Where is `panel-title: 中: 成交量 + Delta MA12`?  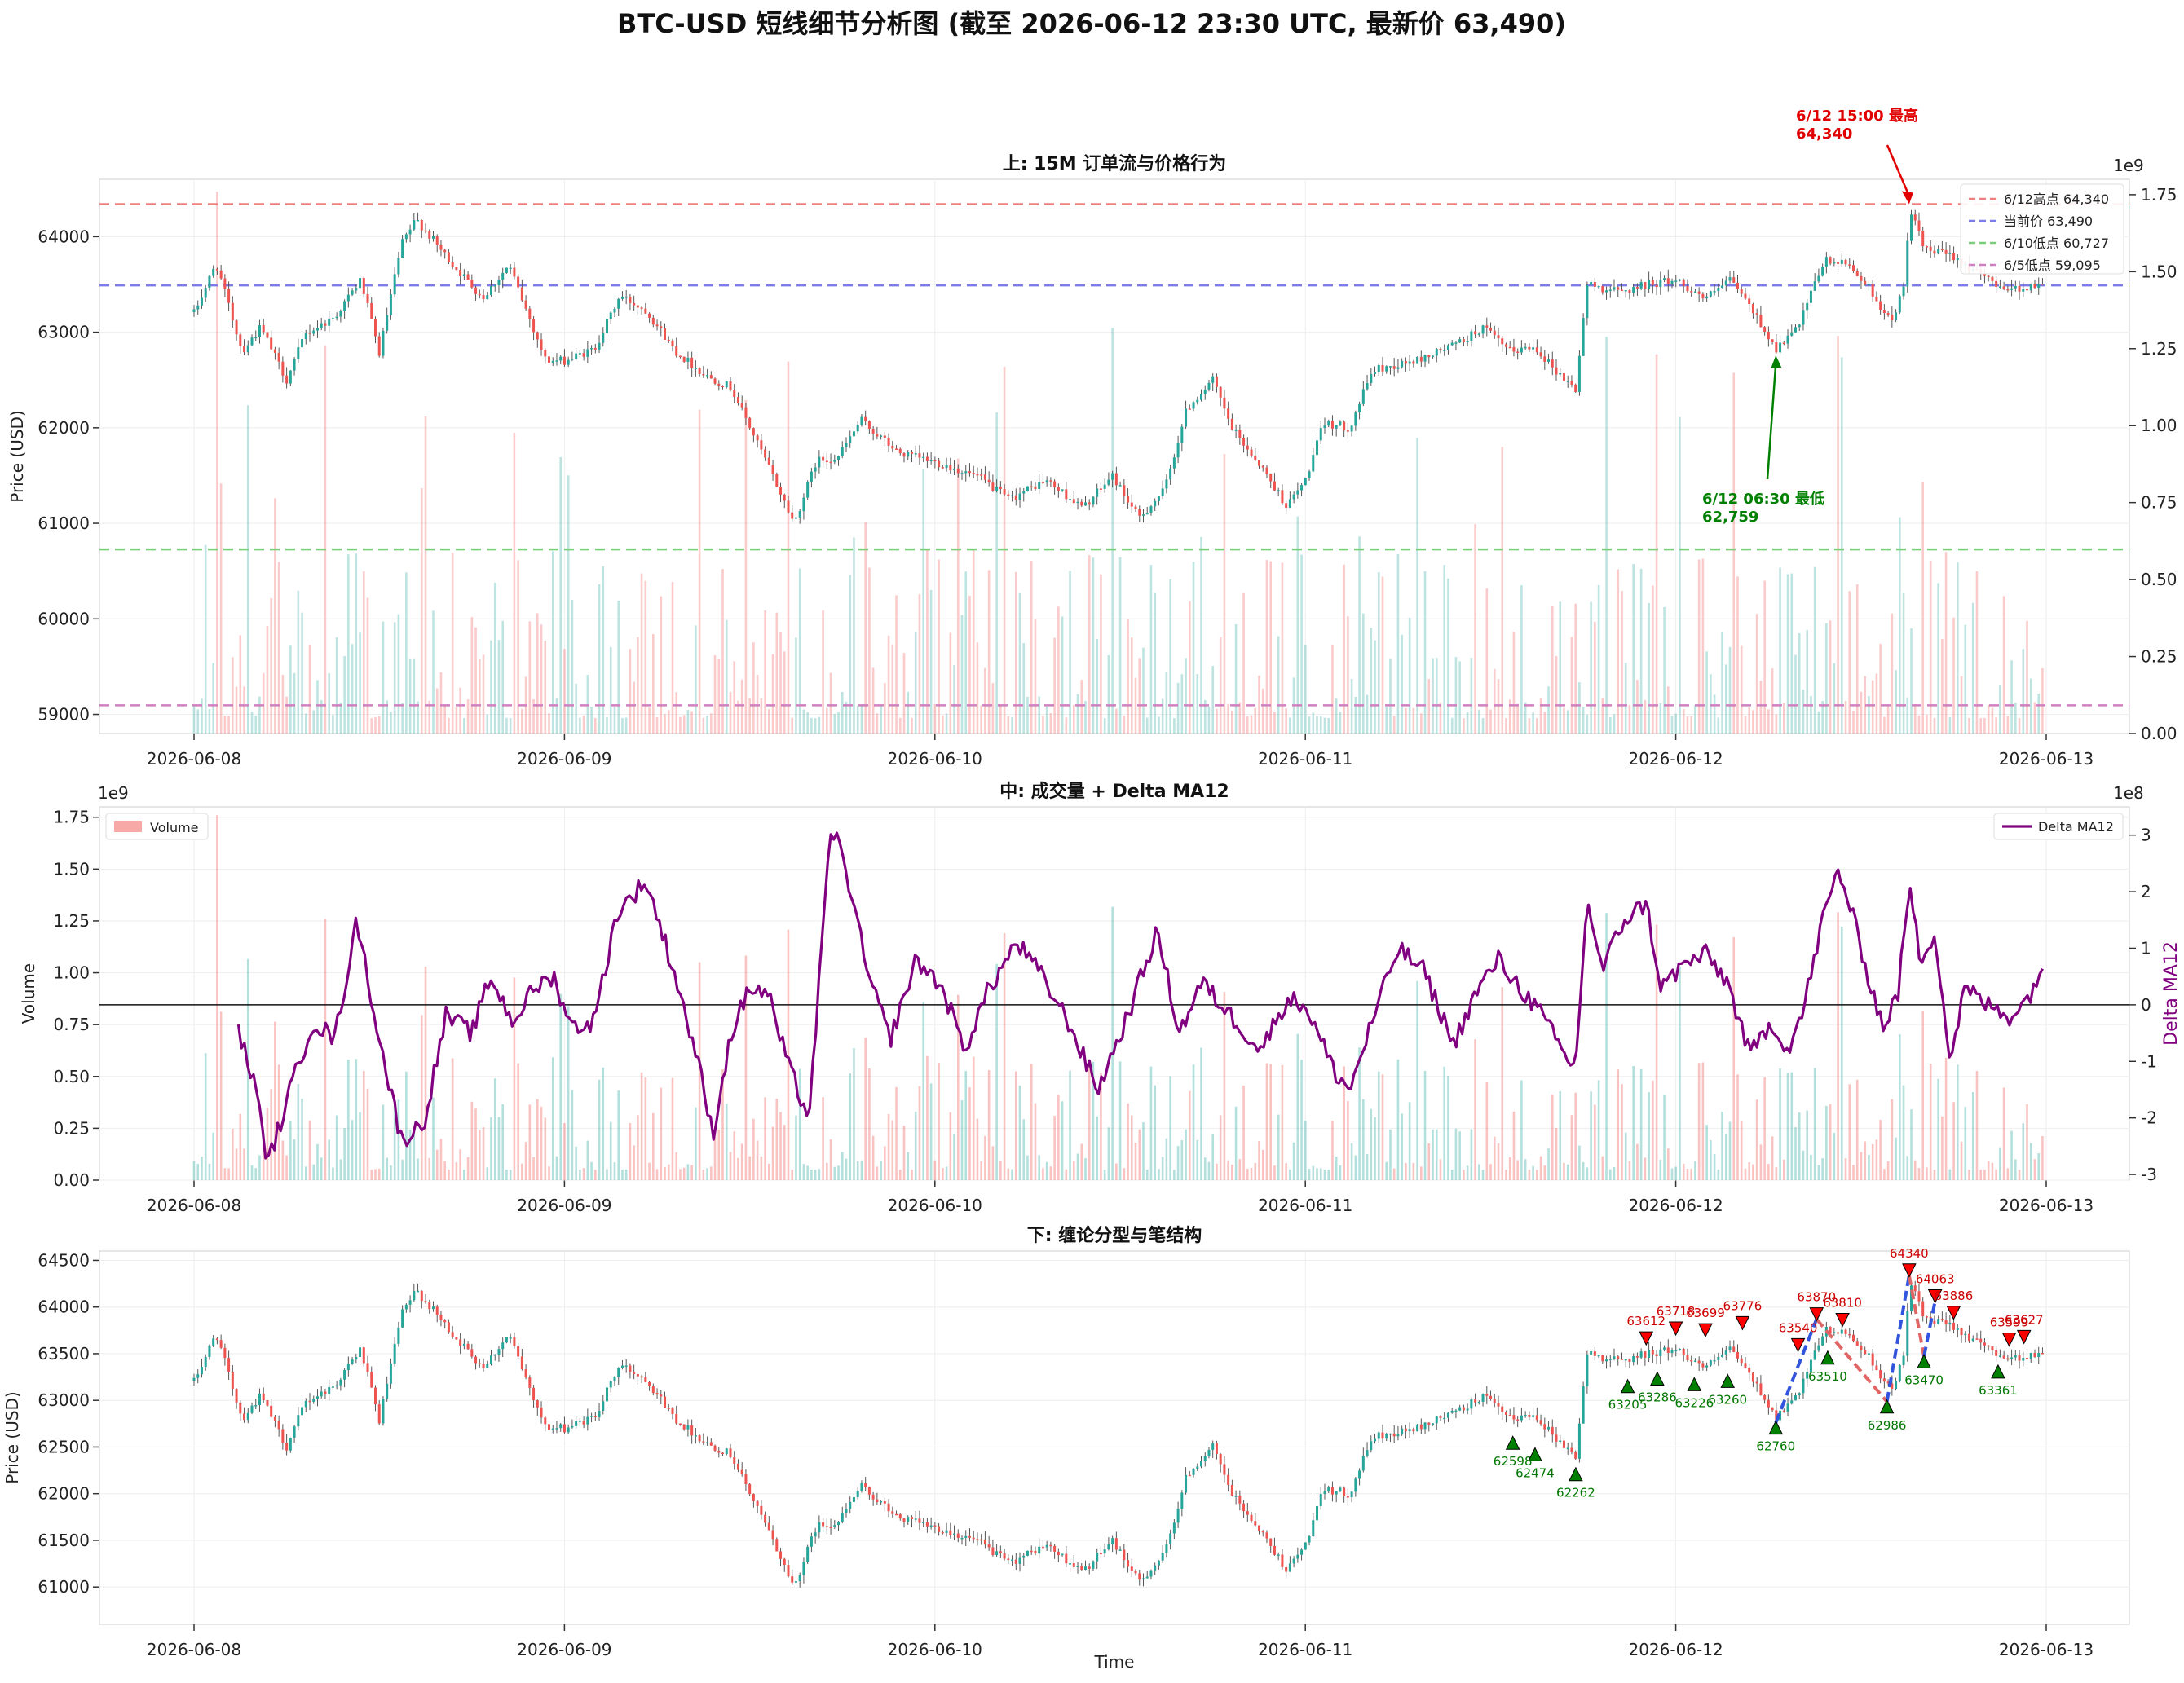 panel-title: 中: 成交量 + Delta MA12 is located at coordinates (1114, 791).